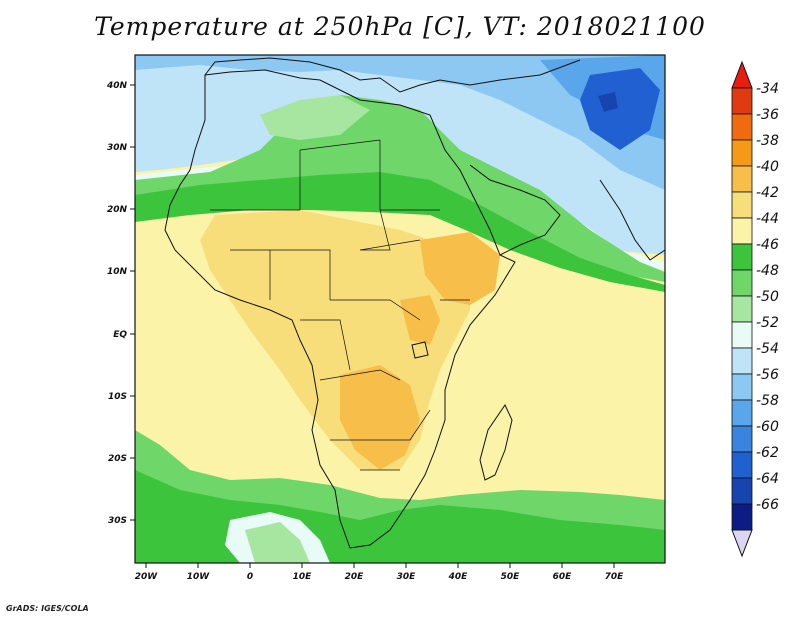 The height and width of the screenshot is (618, 800). What do you see at coordinates (767, 375) in the screenshot?
I see `colorbar-label: -56` at bounding box center [767, 375].